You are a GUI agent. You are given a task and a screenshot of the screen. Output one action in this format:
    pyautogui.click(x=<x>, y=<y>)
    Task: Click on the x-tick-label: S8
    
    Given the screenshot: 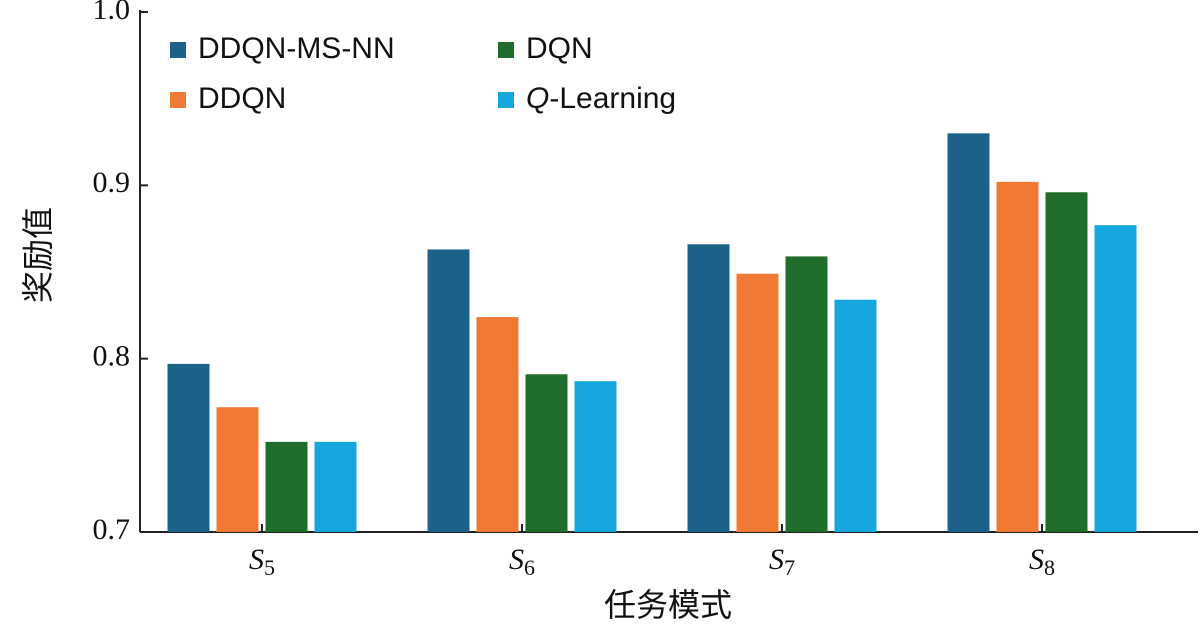 What is the action you would take?
    pyautogui.click(x=1042, y=561)
    